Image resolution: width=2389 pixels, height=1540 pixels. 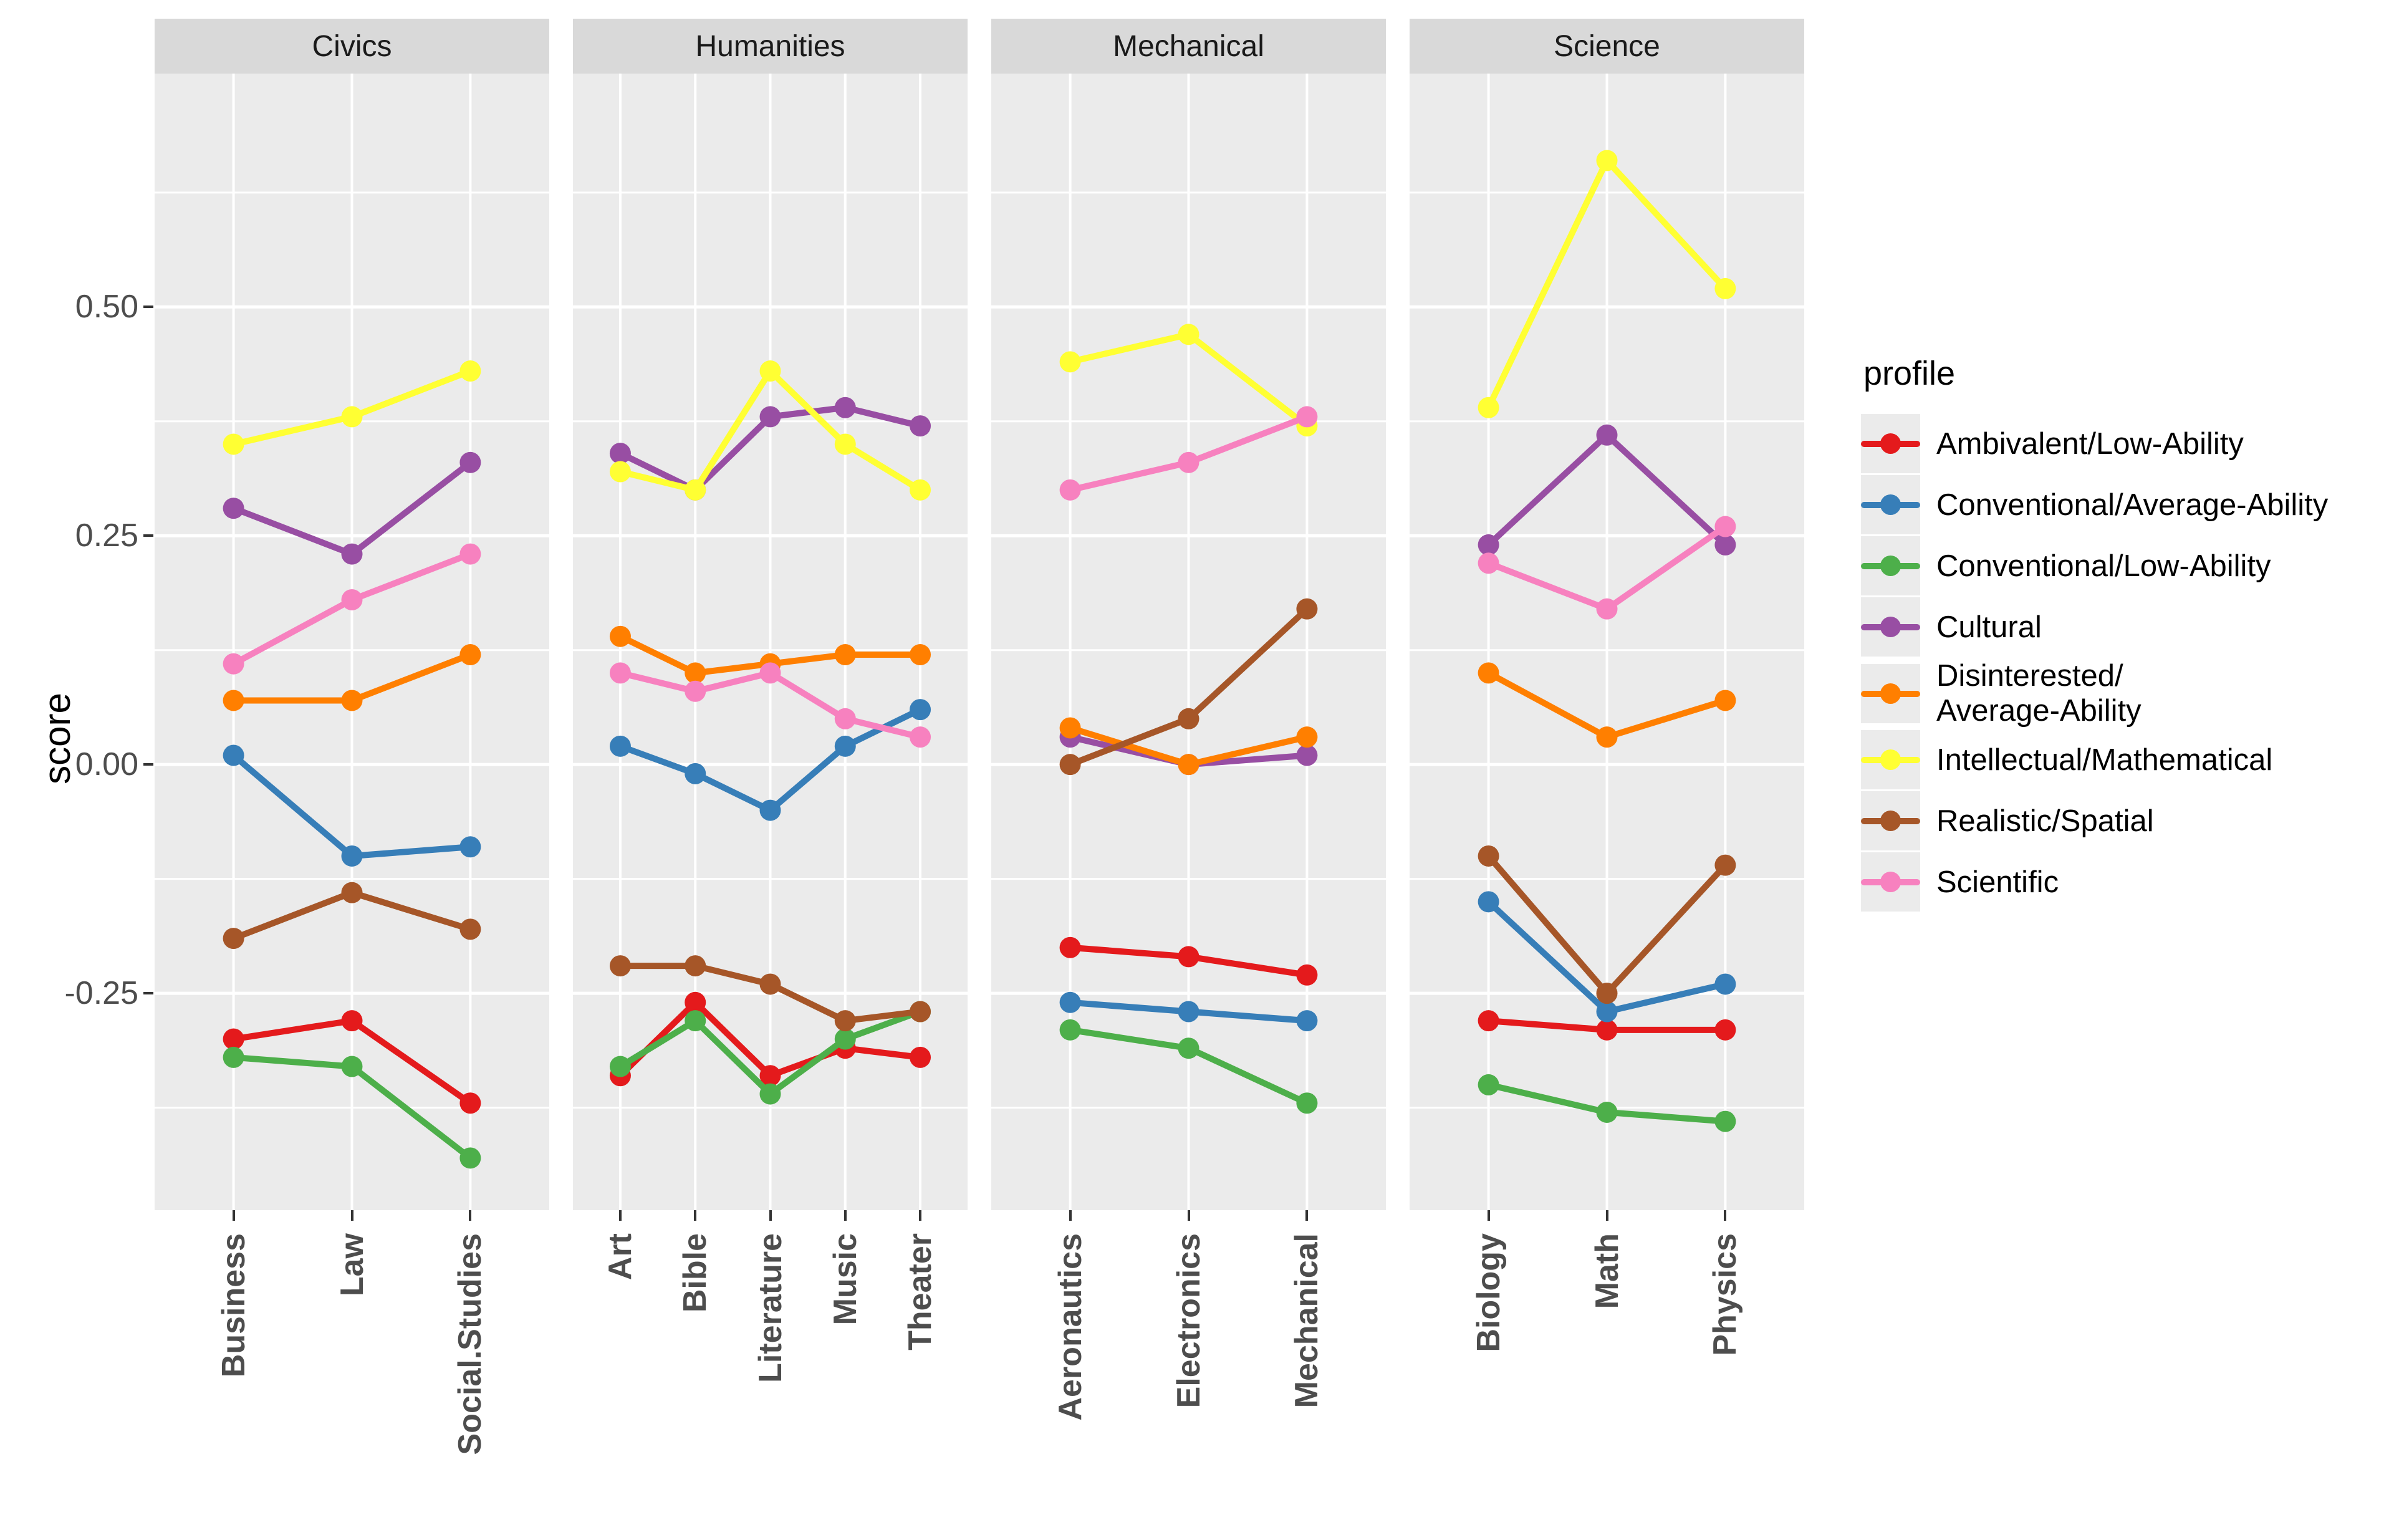 I want to click on legend-item: Cultural, so click(x=2123, y=627).